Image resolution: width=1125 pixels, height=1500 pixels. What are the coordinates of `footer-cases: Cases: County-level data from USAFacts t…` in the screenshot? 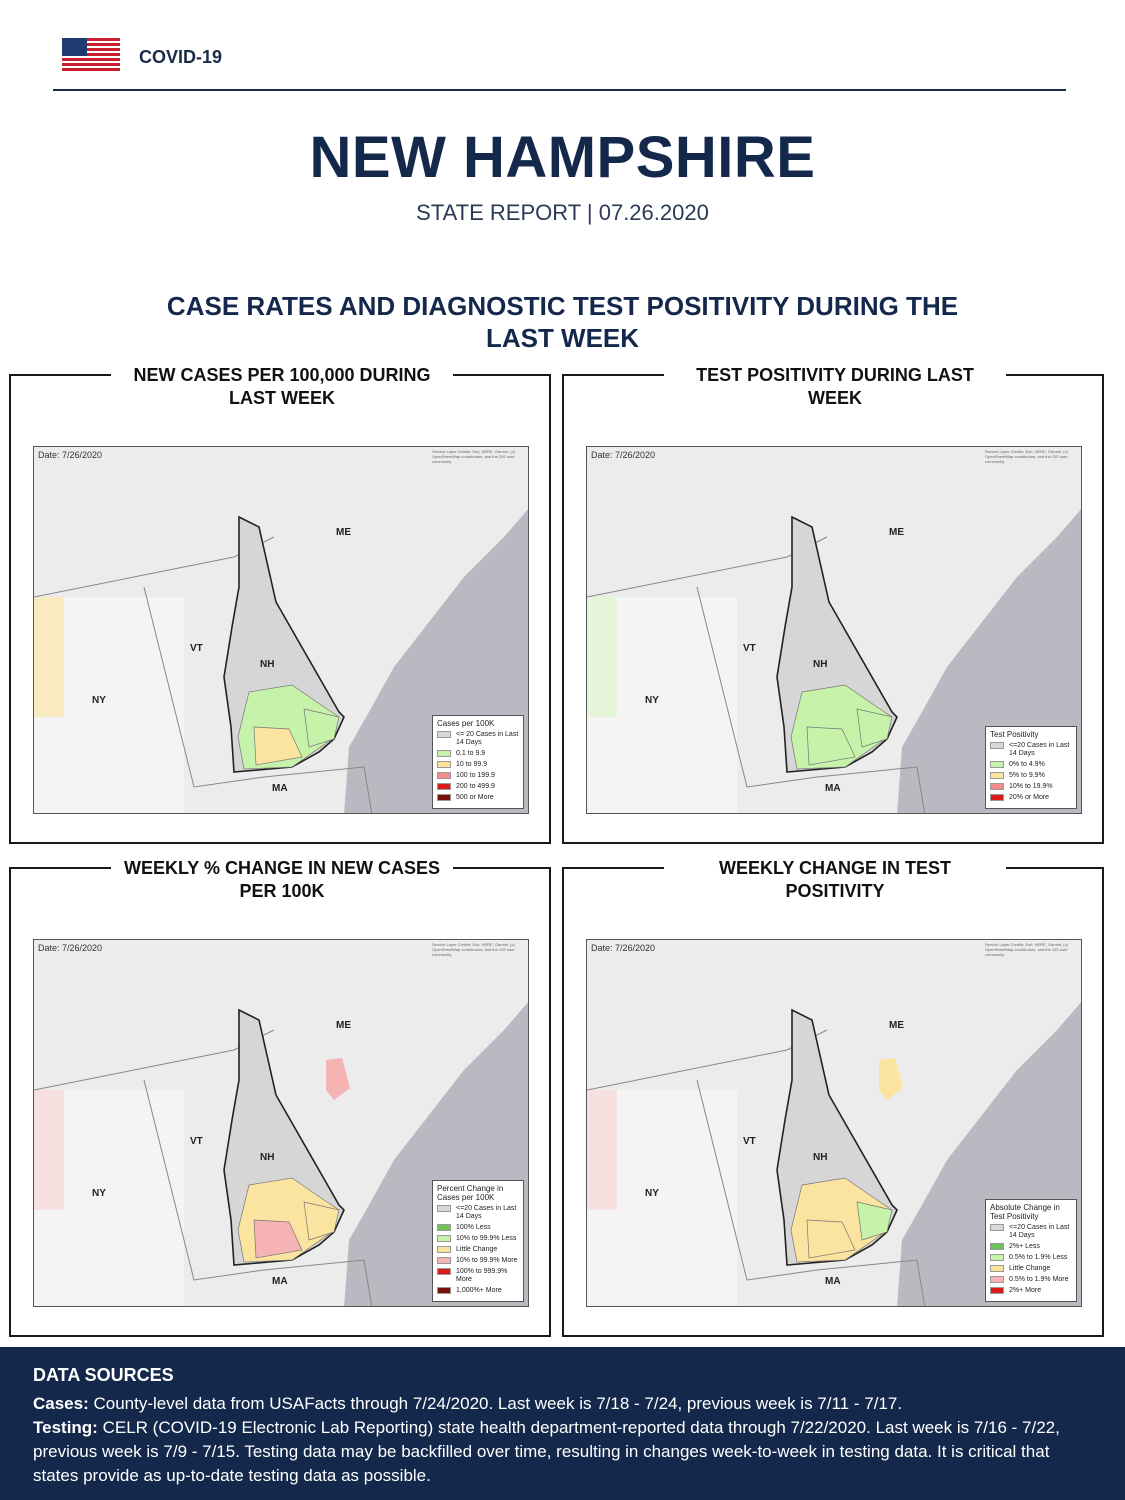 It's located at (562, 1404).